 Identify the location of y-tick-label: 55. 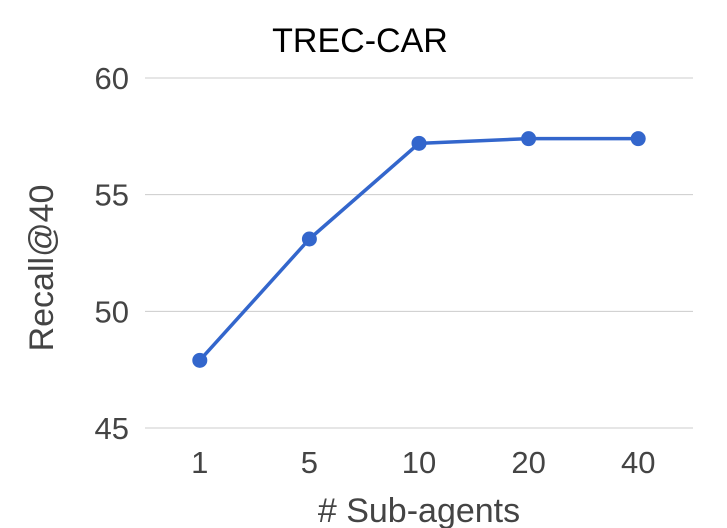
(112, 195).